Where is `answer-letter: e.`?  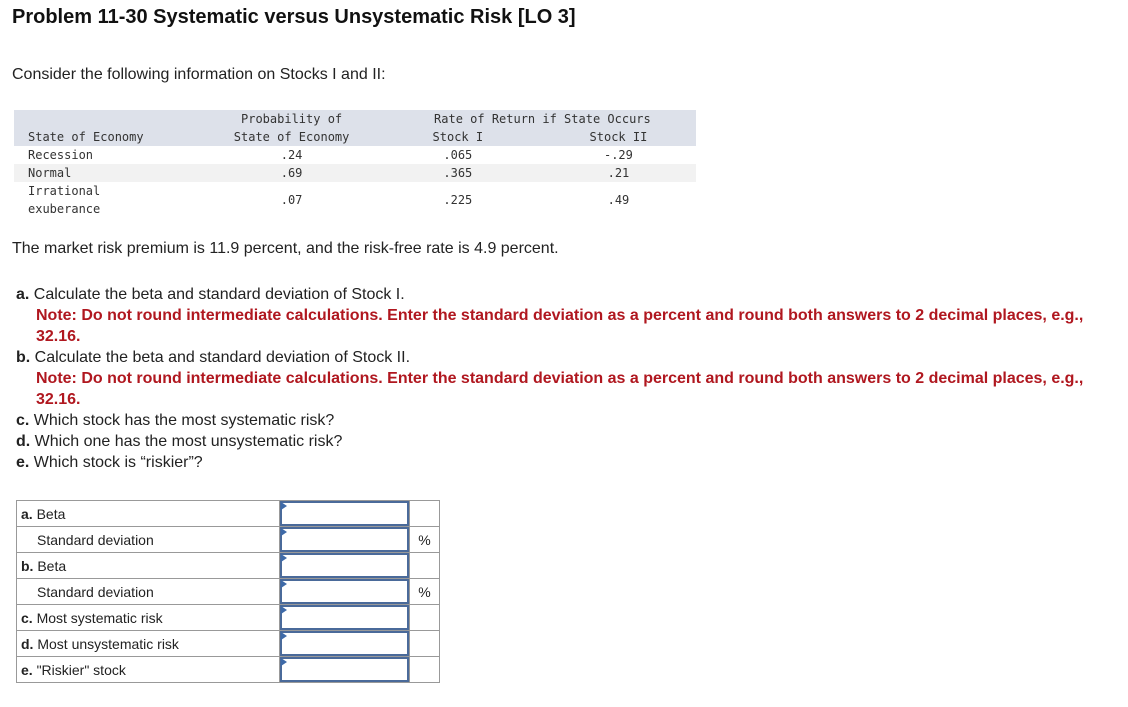
answer-letter: e. is located at coordinates (27, 669).